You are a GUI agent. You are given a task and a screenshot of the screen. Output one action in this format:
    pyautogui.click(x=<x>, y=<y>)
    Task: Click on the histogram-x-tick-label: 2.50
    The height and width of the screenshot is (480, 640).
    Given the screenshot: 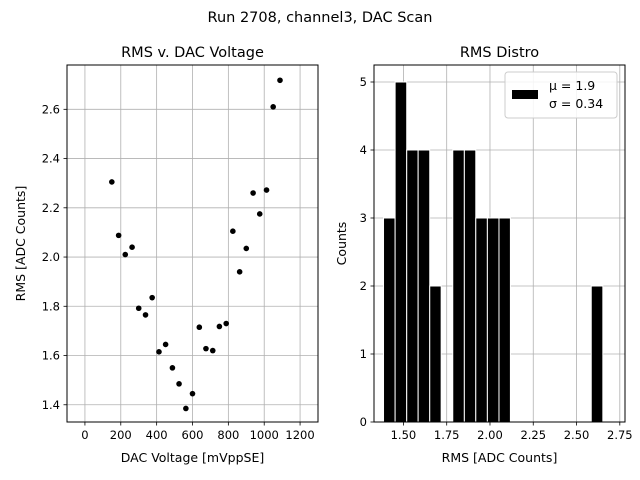 What is the action you would take?
    pyautogui.click(x=577, y=435)
    